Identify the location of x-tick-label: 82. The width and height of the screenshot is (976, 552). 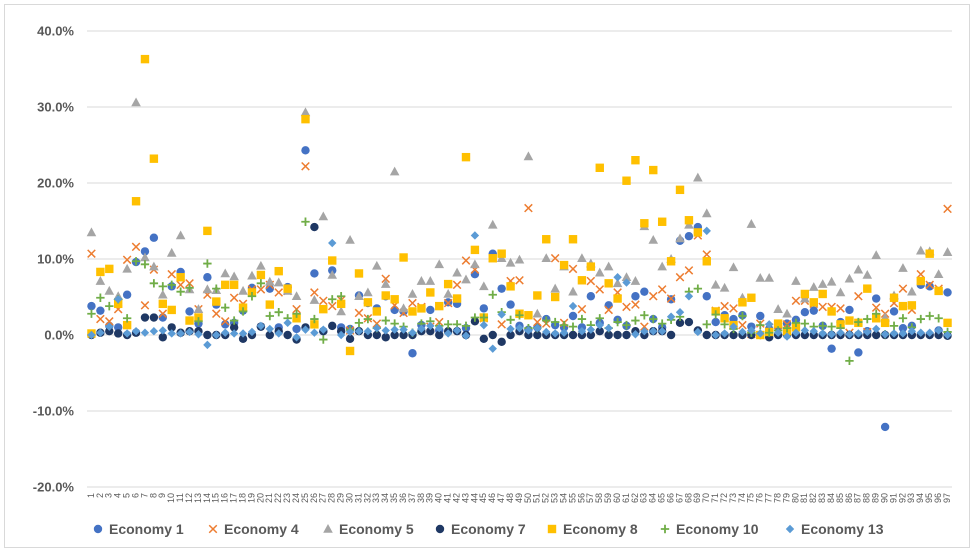
(813, 498).